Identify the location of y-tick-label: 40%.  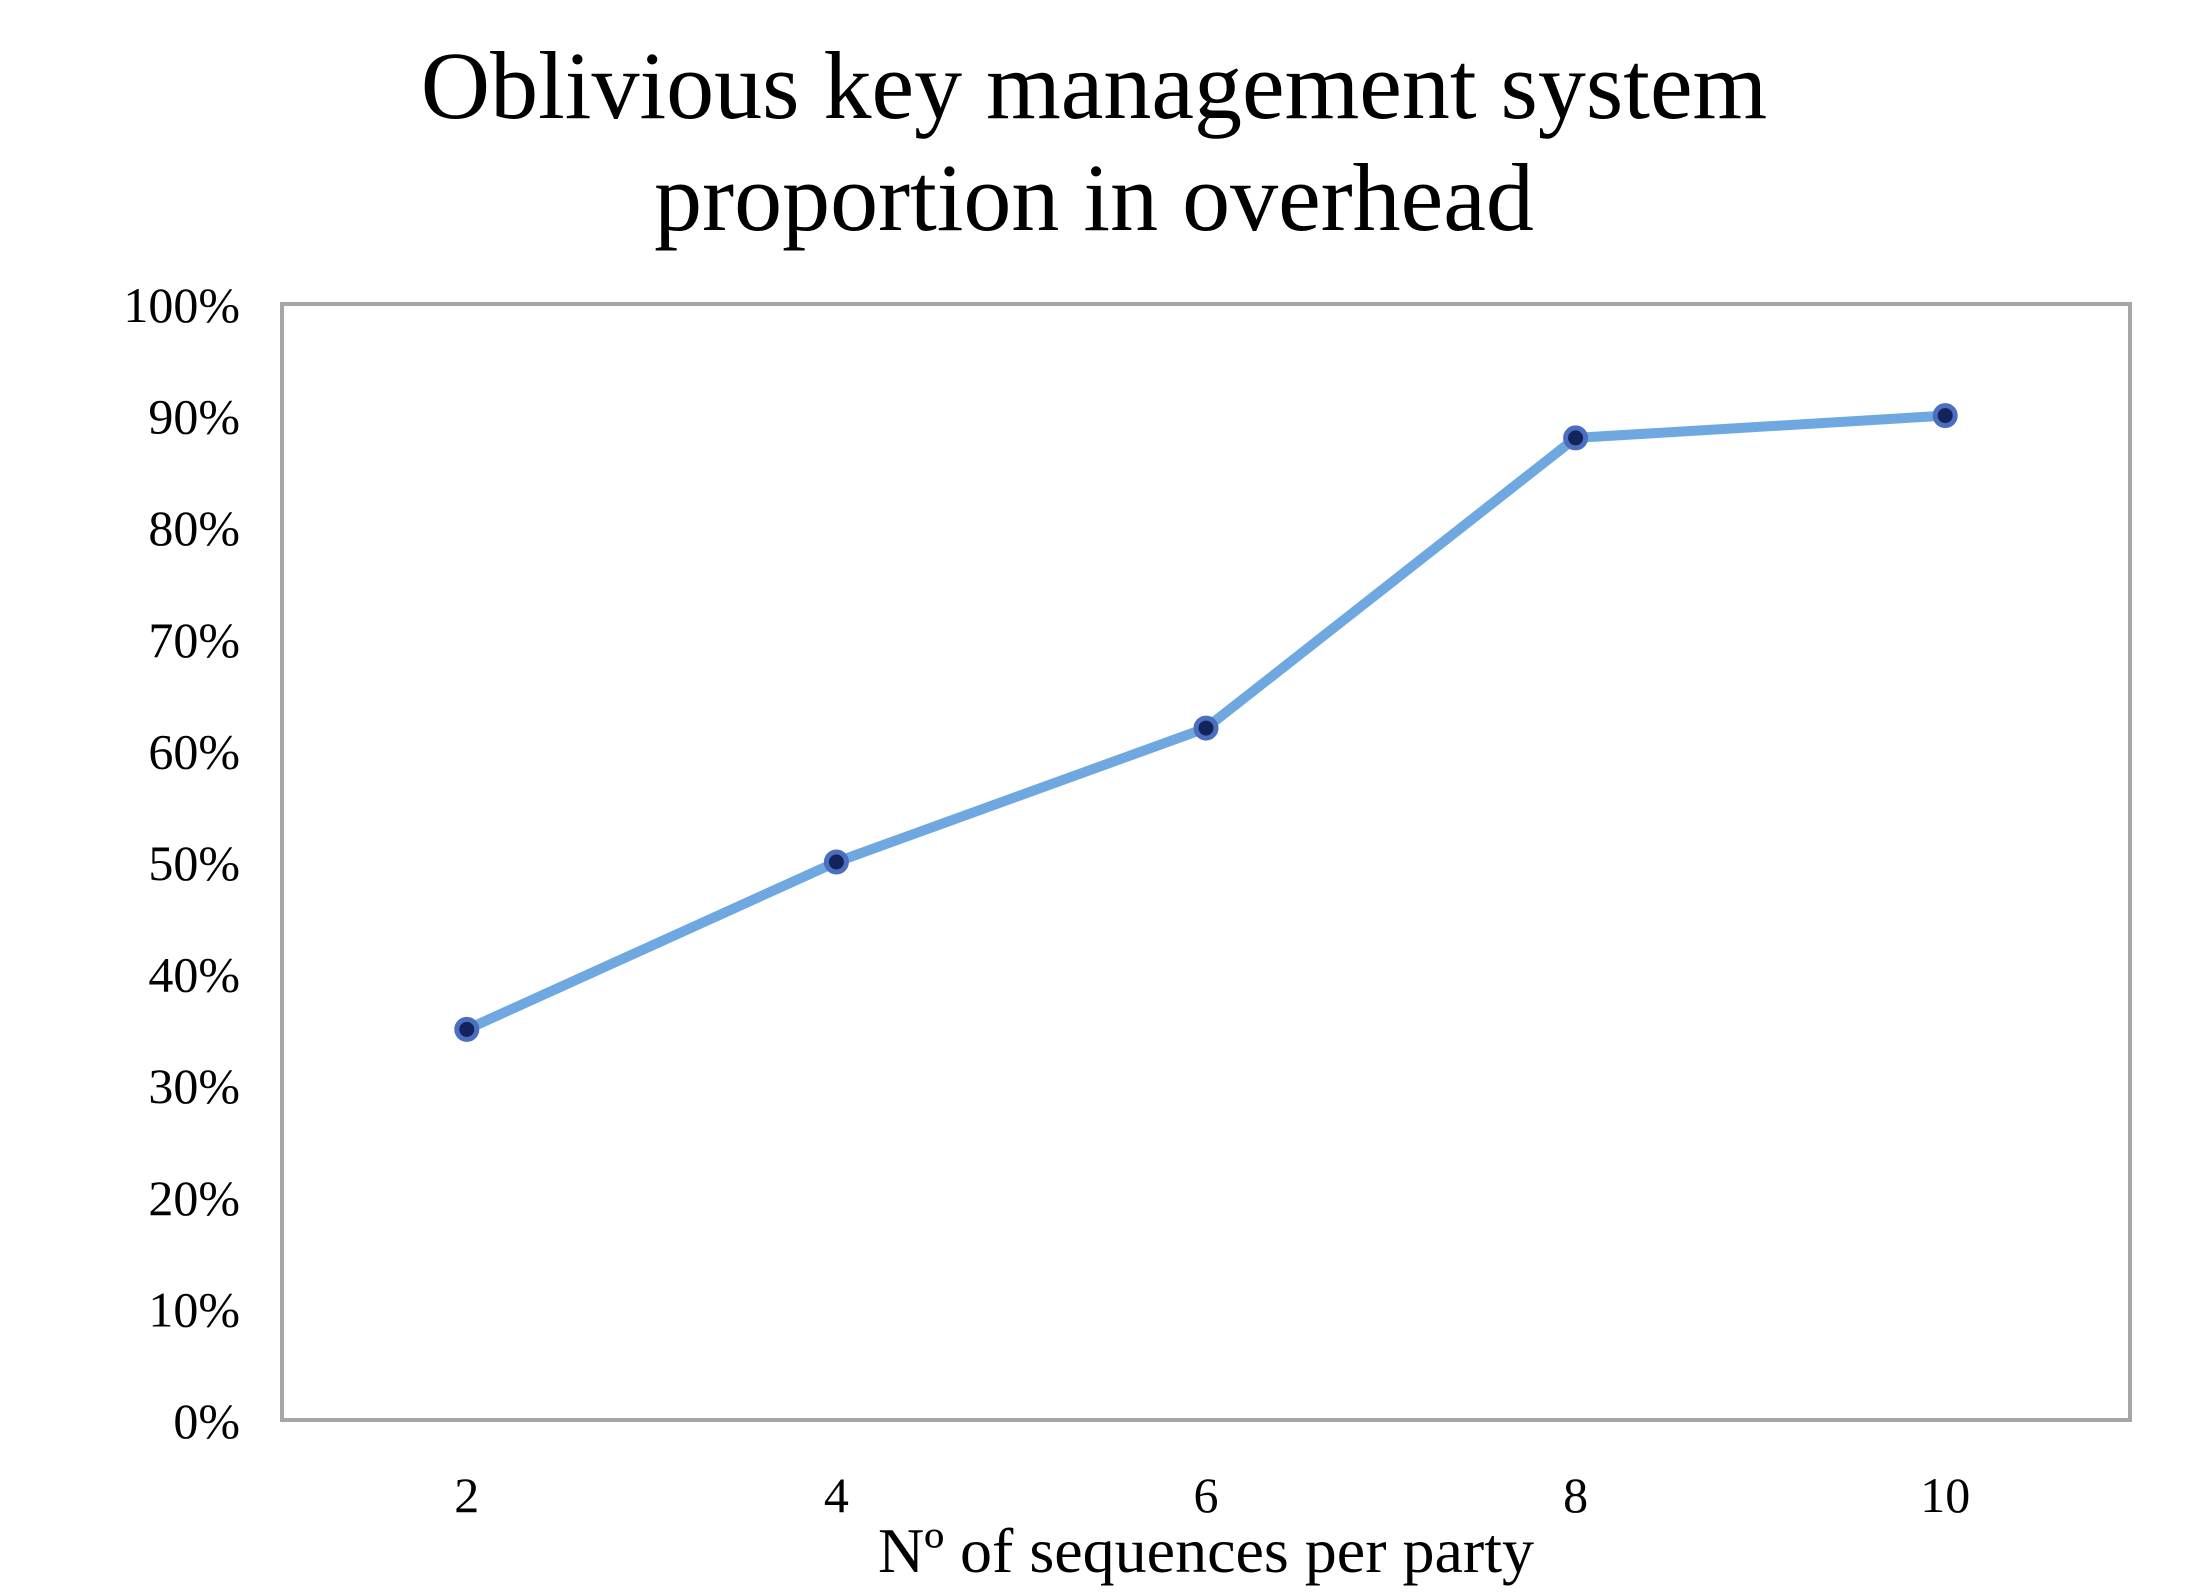
(194, 975).